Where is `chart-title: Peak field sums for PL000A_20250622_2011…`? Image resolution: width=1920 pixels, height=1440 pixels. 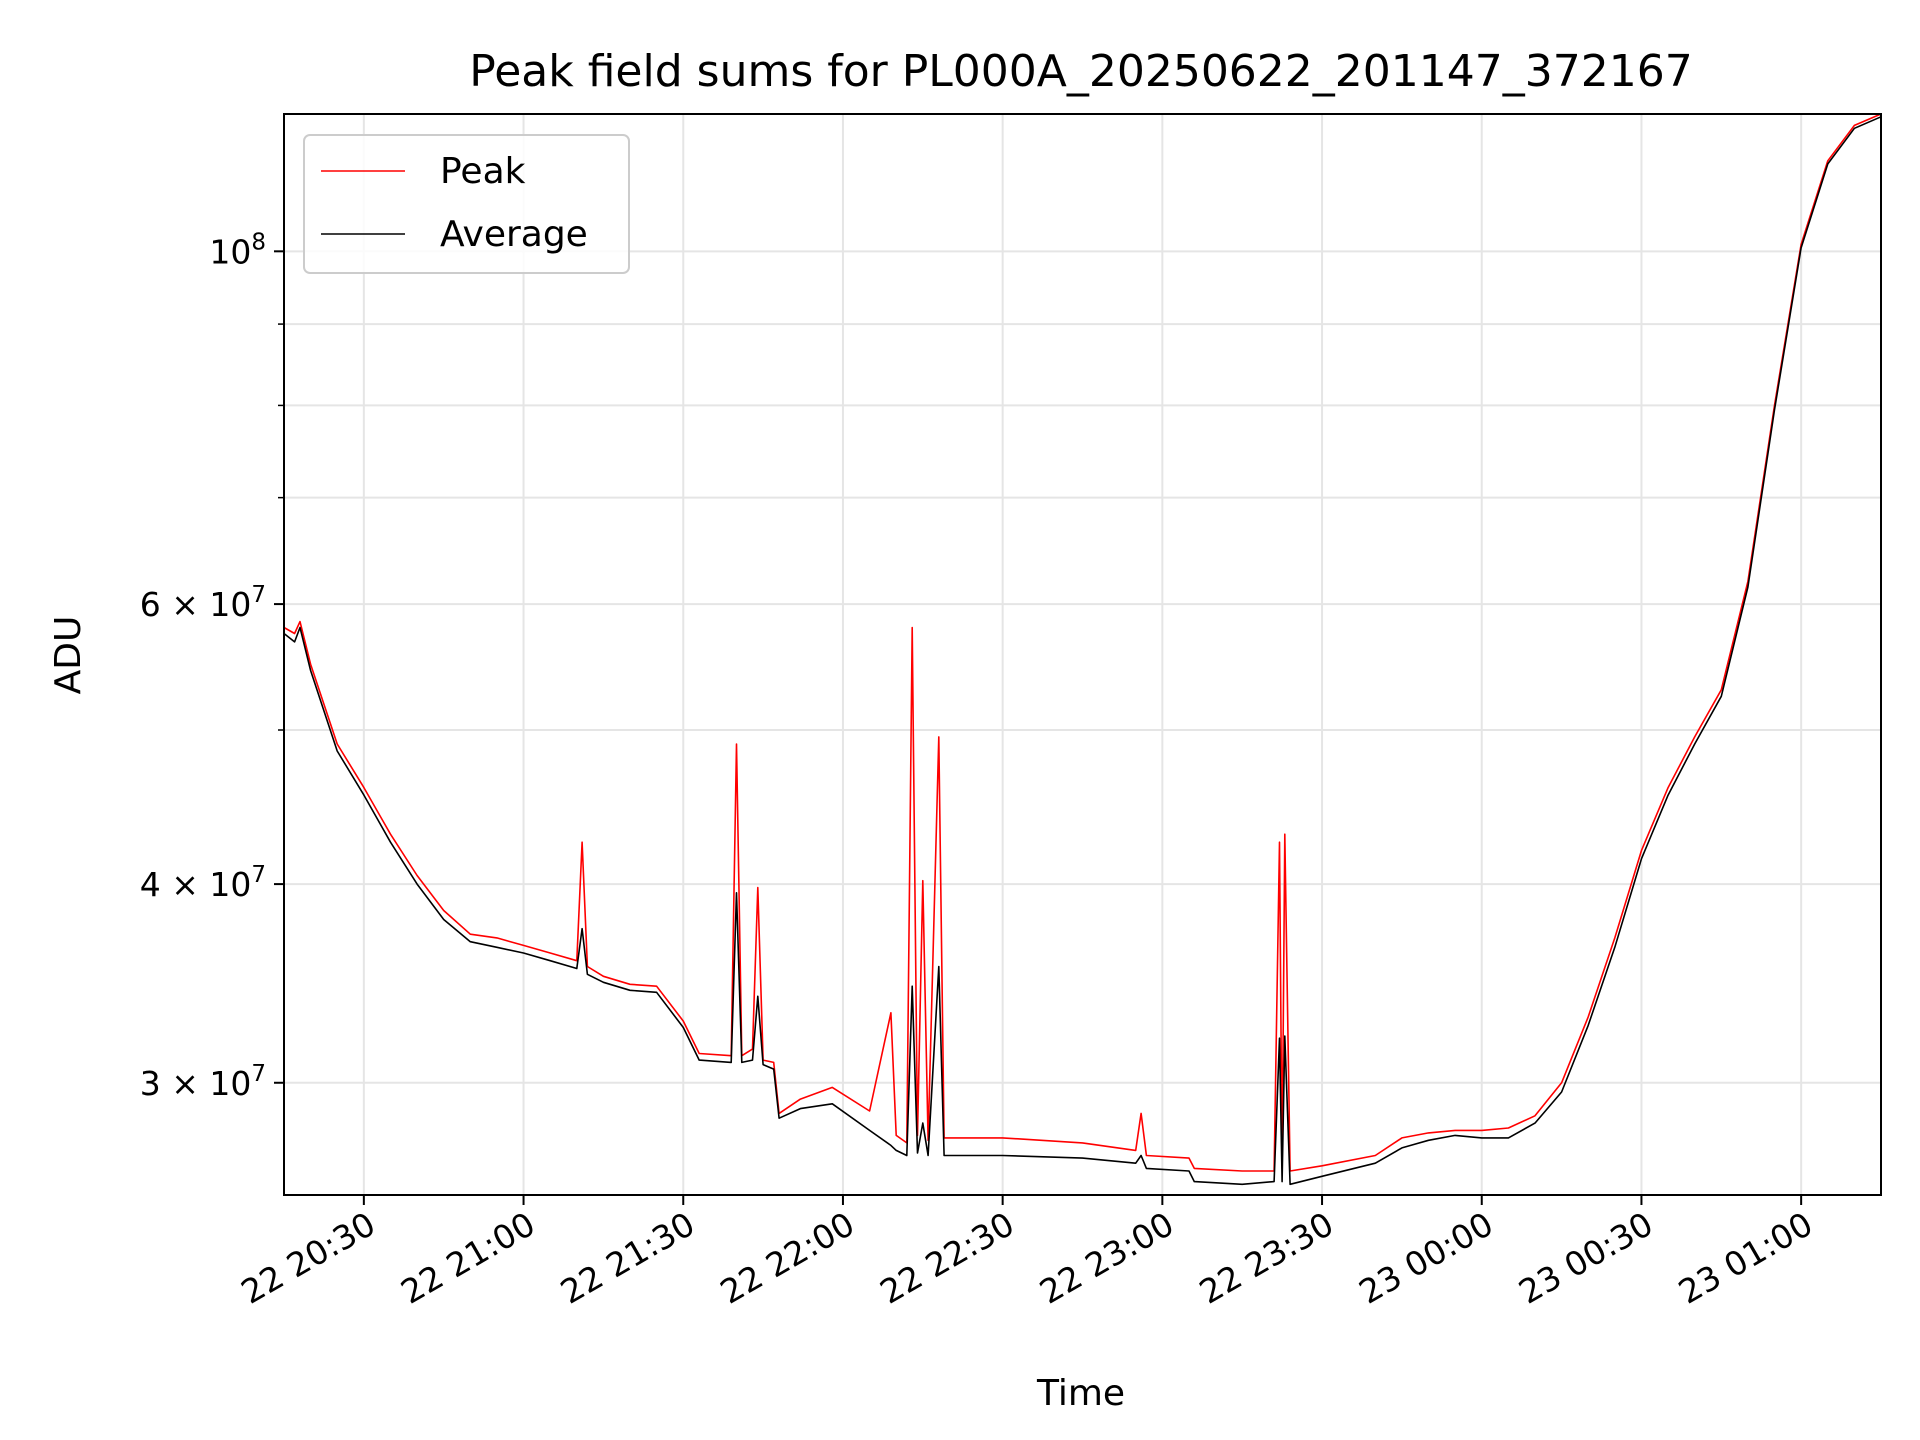 chart-title: Peak field sums for PL000A_20250622_2011… is located at coordinates (1080, 71).